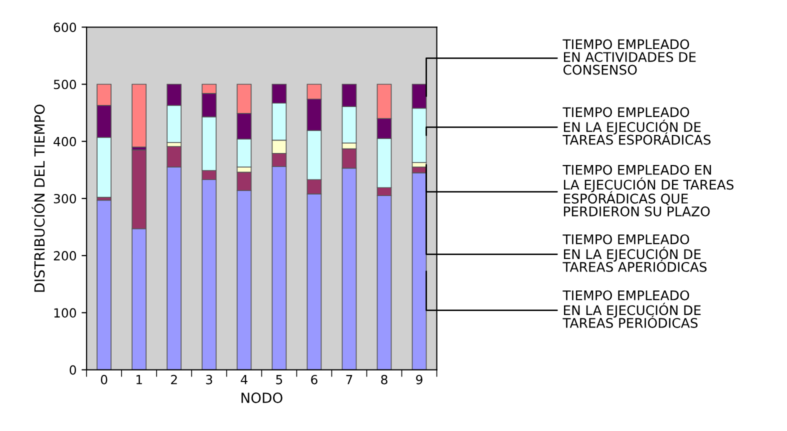 This screenshot has height=431, width=787. Describe the element at coordinates (104, 379) in the screenshot. I see `x-tick-label: 0` at that location.